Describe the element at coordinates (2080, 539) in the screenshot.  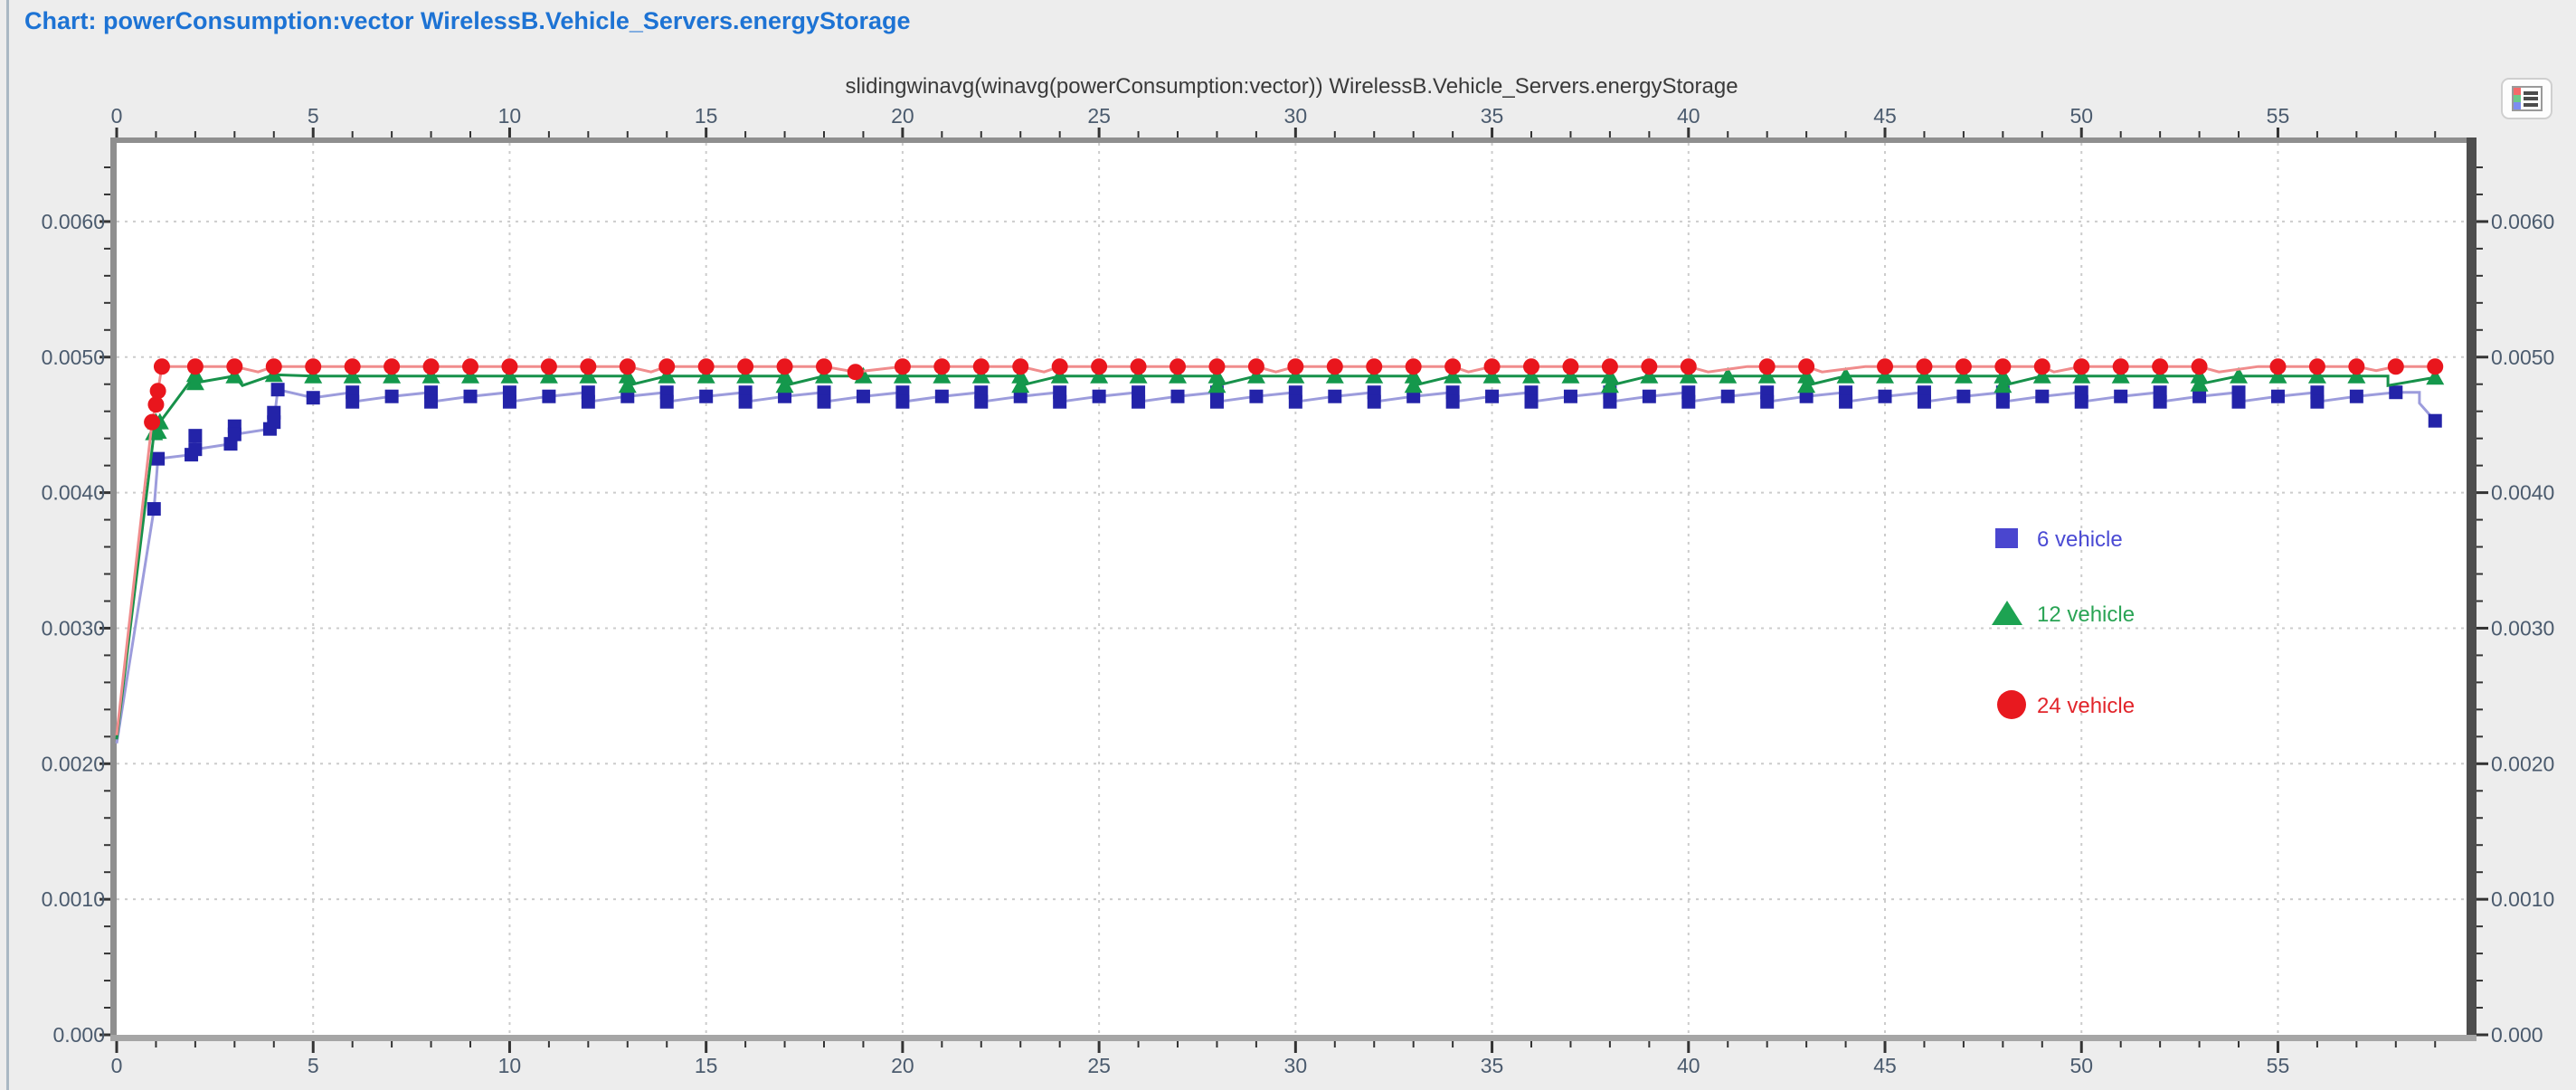
I see `svg-text: 6 vehicle` at that location.